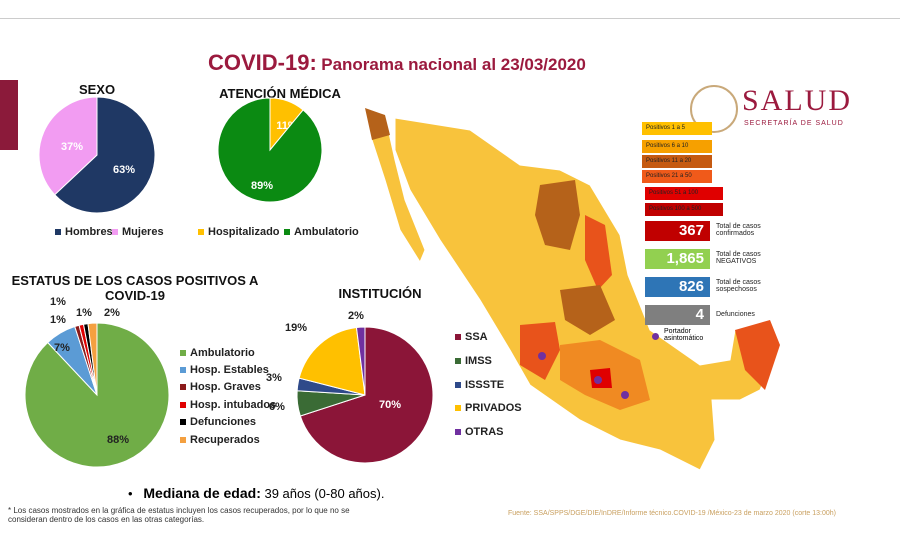 The image size is (900, 544). I want to click on legend-label: Hosp. Graves, so click(225, 387).